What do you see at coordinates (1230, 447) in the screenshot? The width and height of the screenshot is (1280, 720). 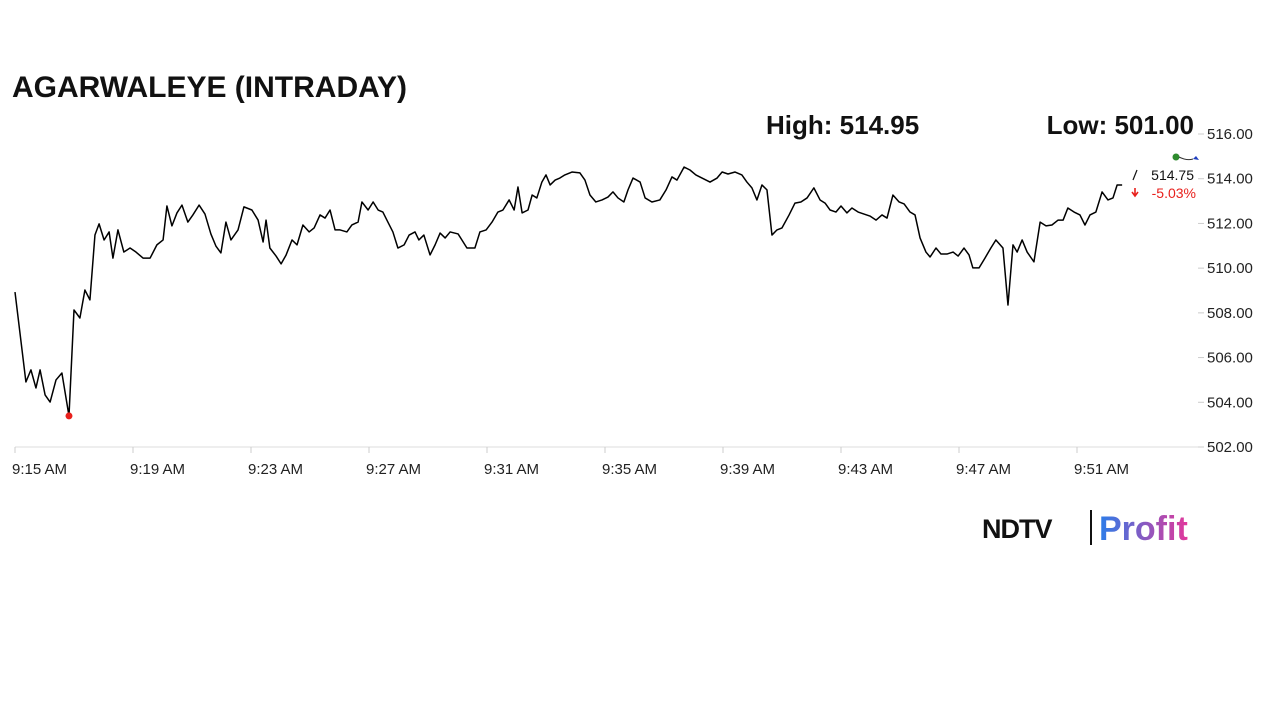 I see `y-tick-label: 502.00` at bounding box center [1230, 447].